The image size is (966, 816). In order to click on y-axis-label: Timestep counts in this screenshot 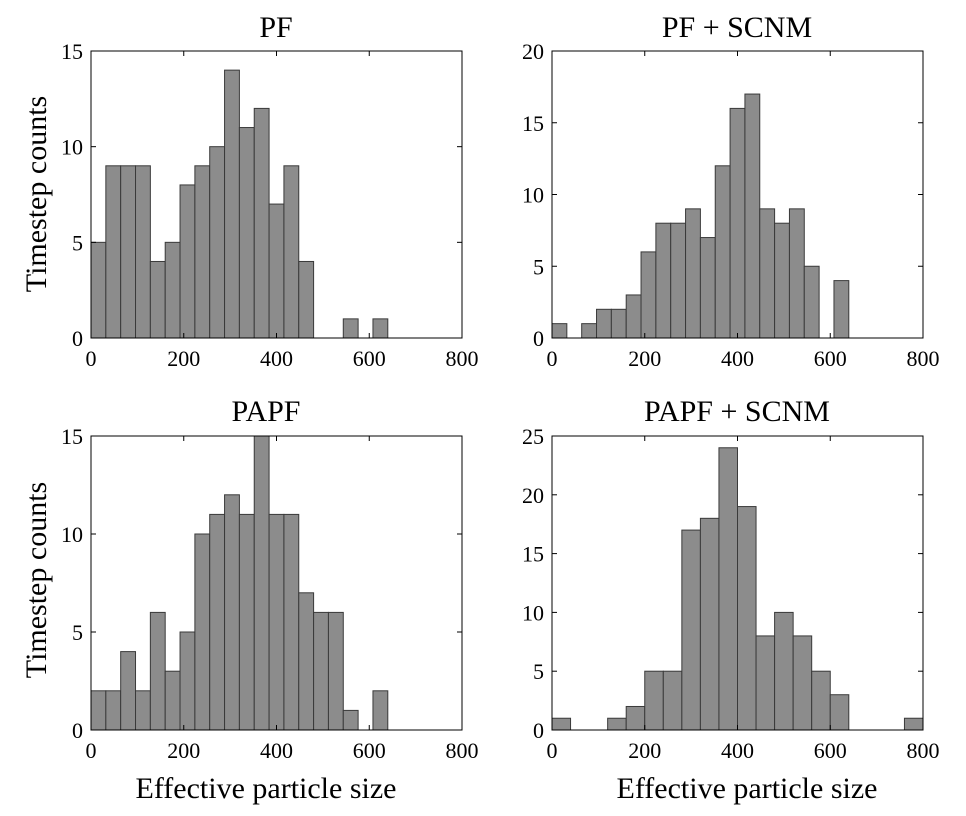, I will do `click(36, 580)`.